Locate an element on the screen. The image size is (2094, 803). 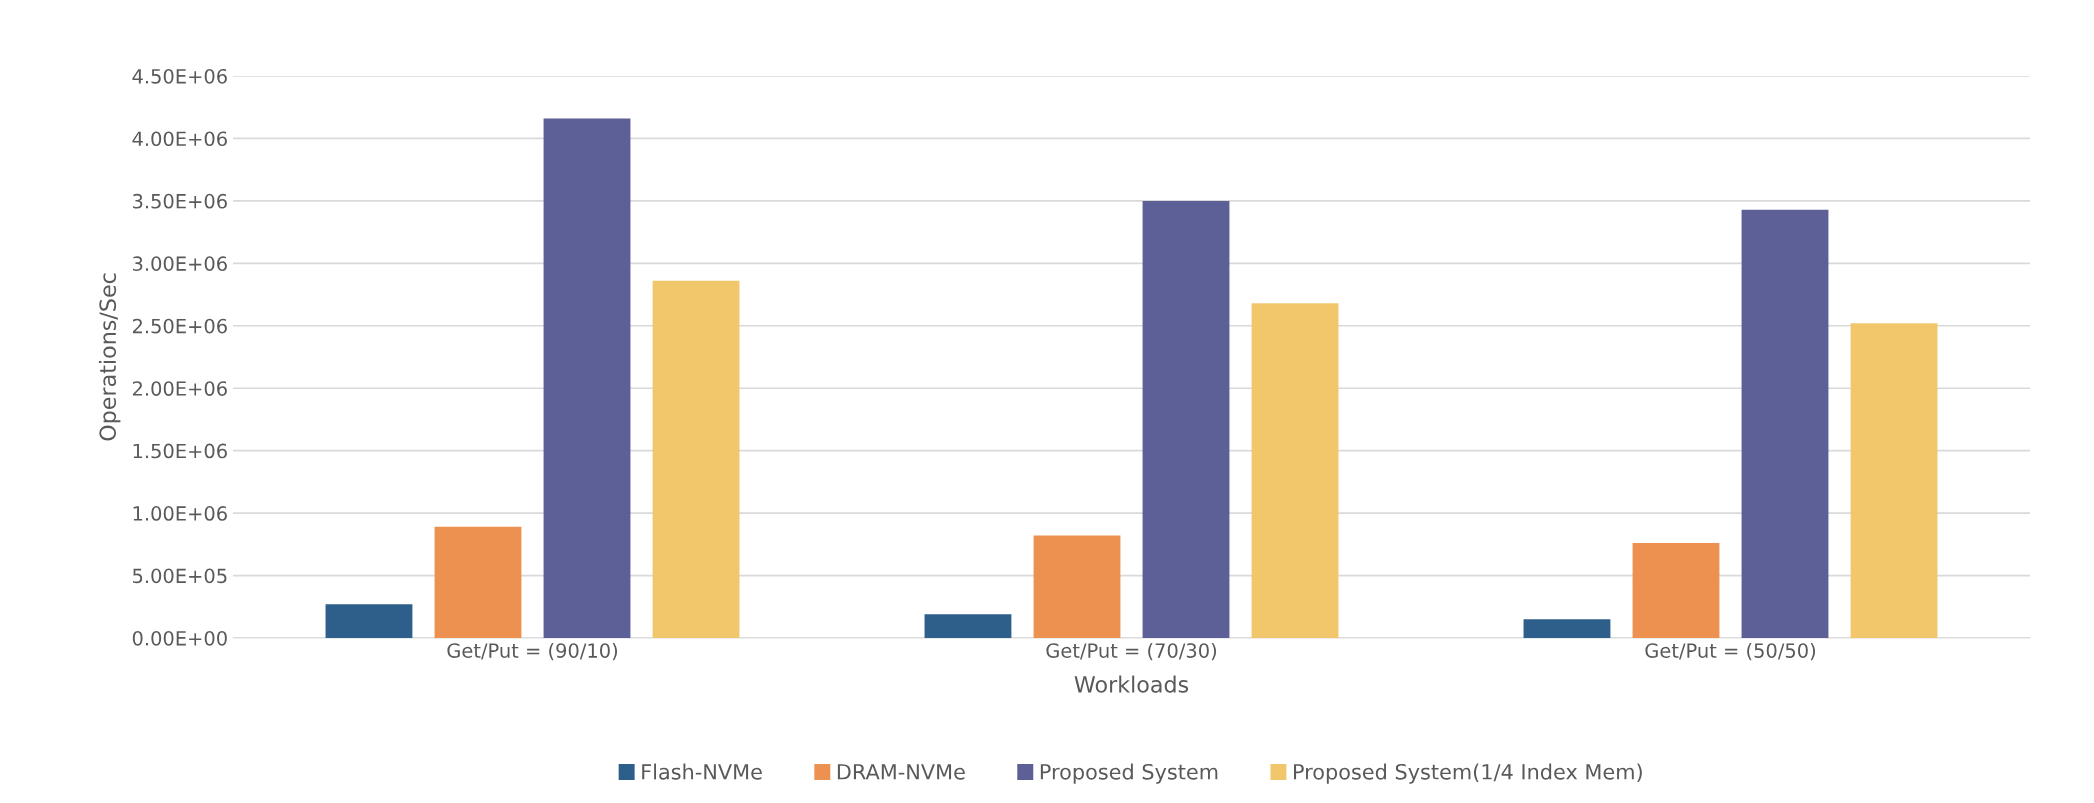
legend-label: Flash-NVMe is located at coordinates (702, 771).